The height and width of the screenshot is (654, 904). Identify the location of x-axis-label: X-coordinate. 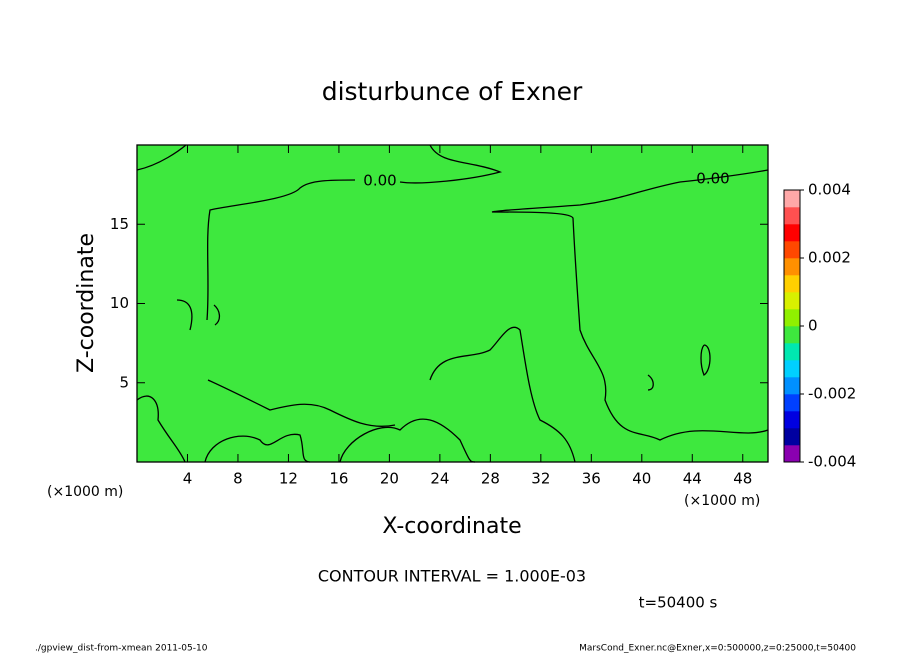
(451, 526).